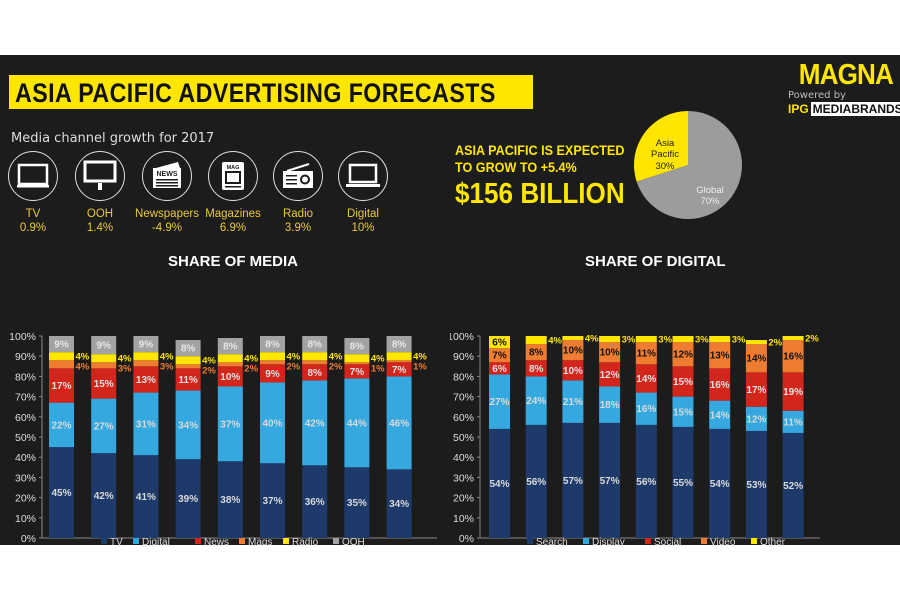 The image size is (900, 600). What do you see at coordinates (167, 193) in the screenshot?
I see `channel-newspapers: NEWS Newspapers -4.9%` at bounding box center [167, 193].